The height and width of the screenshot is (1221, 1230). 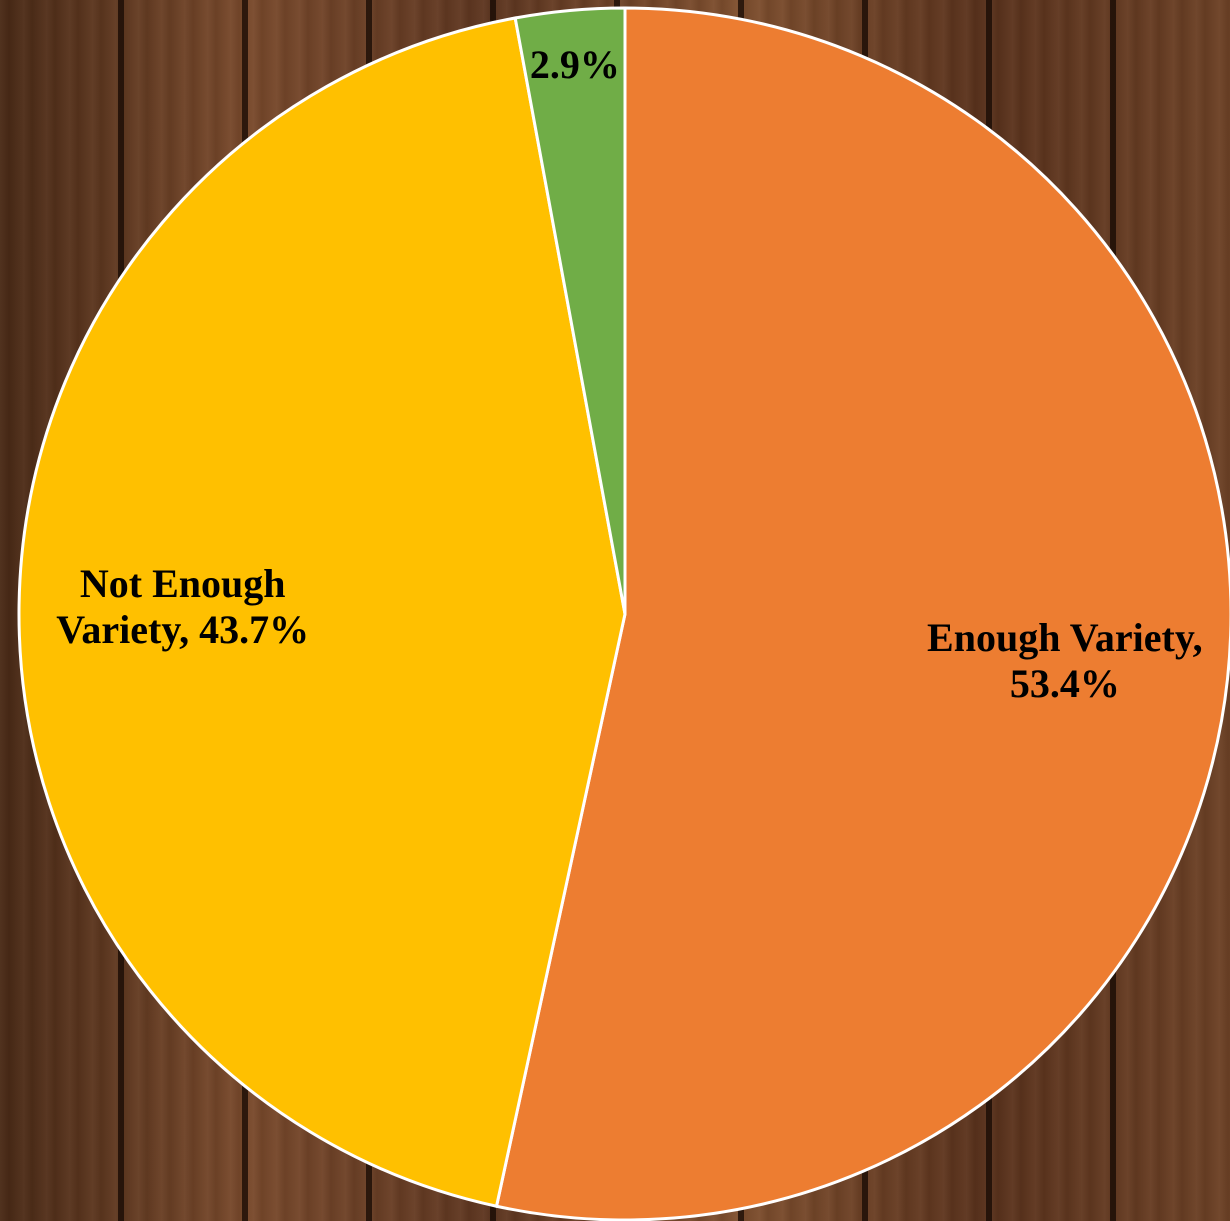 I want to click on value-label: 43.7%, so click(x=254, y=630).